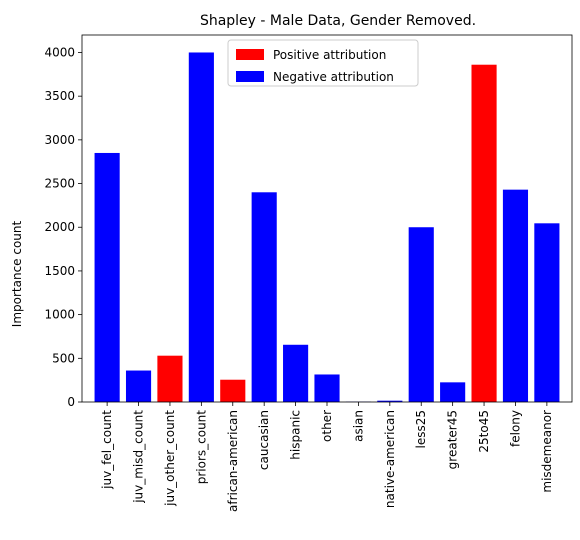 The image size is (580, 540). Describe the element at coordinates (107, 450) in the screenshot. I see `x-tick-label: juv_fel_count` at that location.